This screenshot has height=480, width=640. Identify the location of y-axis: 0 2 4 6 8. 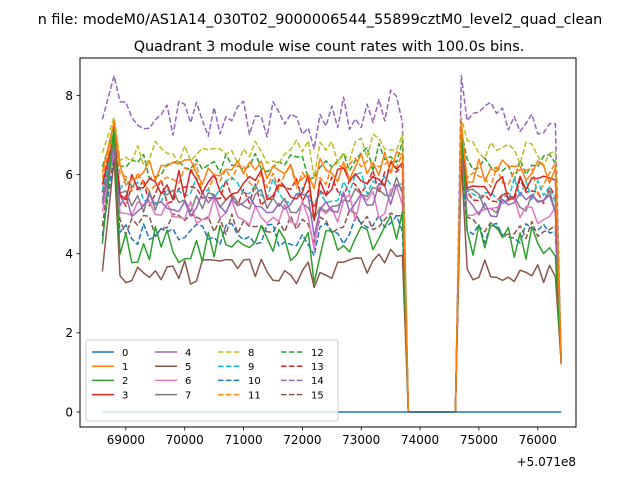
(72, 254).